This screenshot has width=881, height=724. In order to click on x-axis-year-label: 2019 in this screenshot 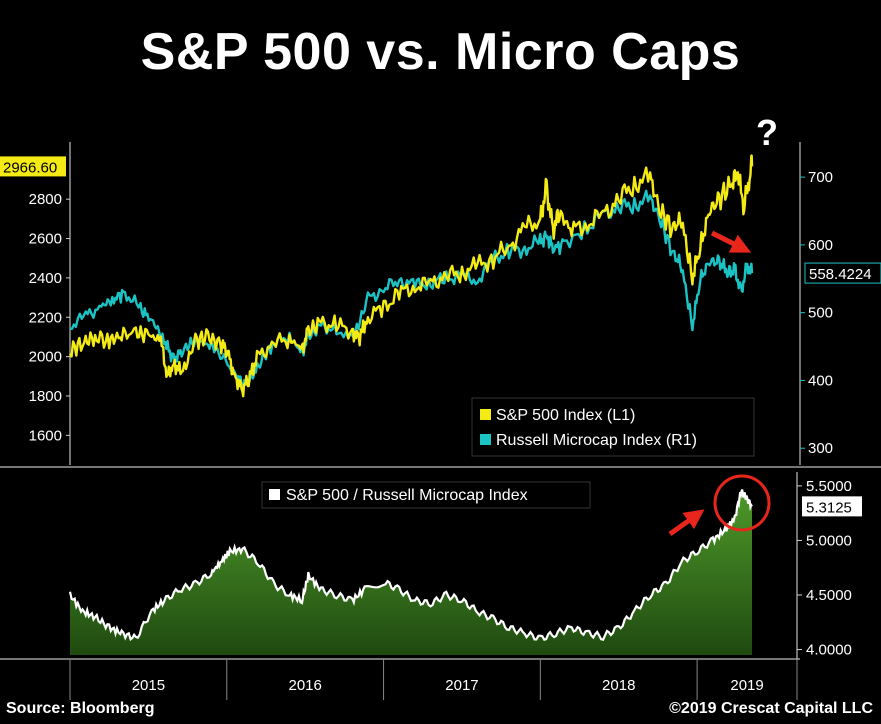, I will do `click(746, 685)`.